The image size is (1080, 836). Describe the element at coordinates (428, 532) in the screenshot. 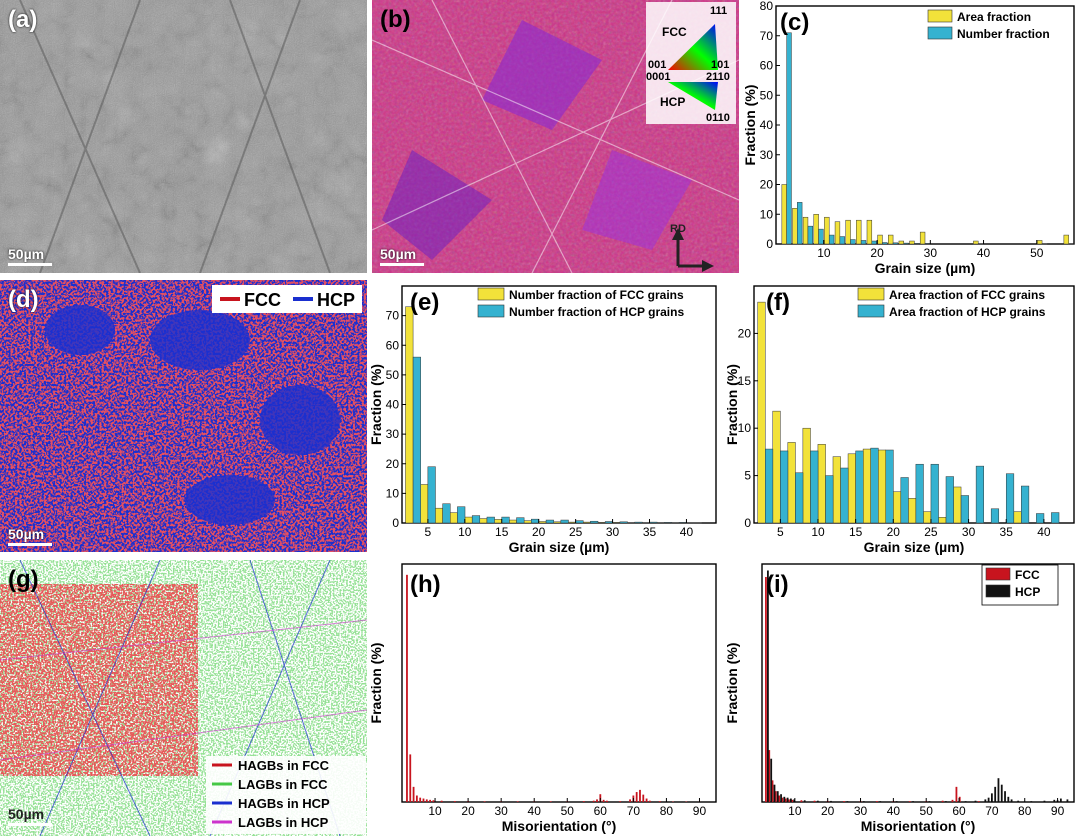

I see `x-tick-label: 5` at that location.